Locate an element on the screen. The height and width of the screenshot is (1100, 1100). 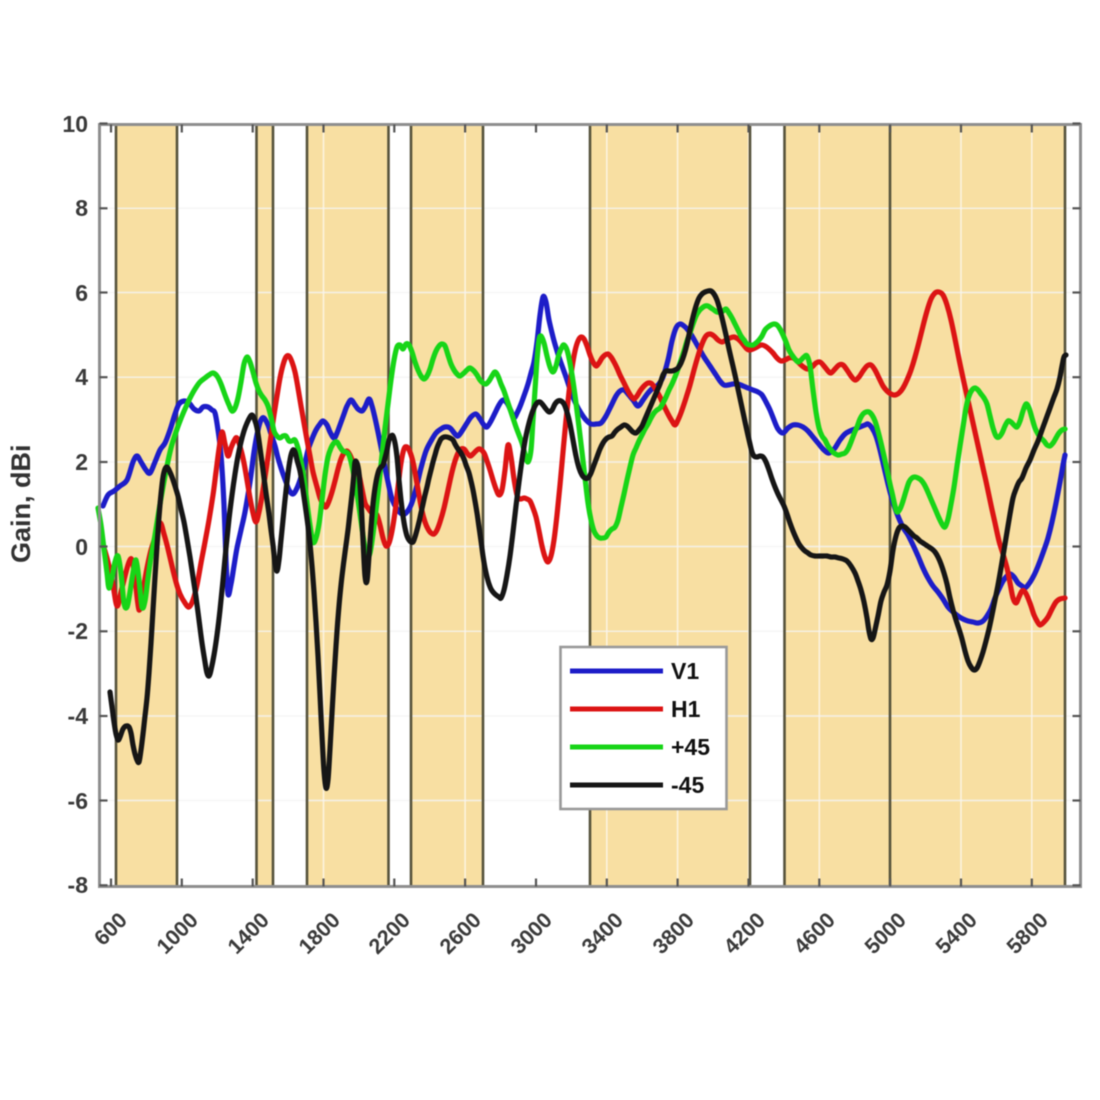
svg-text: -45 is located at coordinates (687, 785).